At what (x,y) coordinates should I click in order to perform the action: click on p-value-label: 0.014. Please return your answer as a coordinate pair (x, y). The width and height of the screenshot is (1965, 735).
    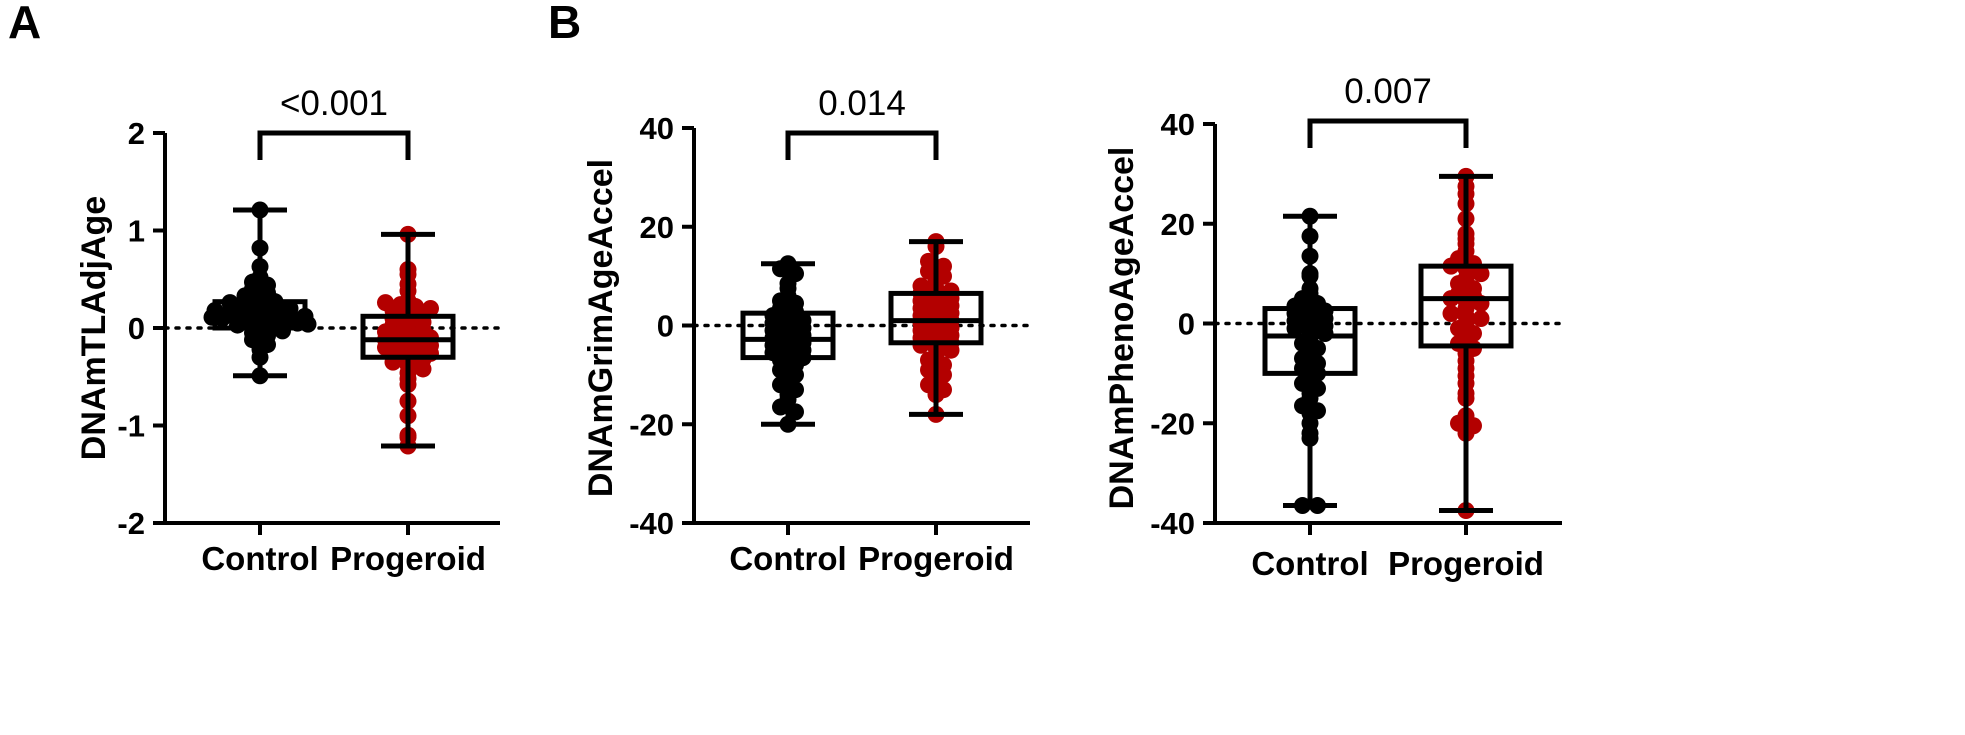
    Looking at the image, I should click on (862, 103).